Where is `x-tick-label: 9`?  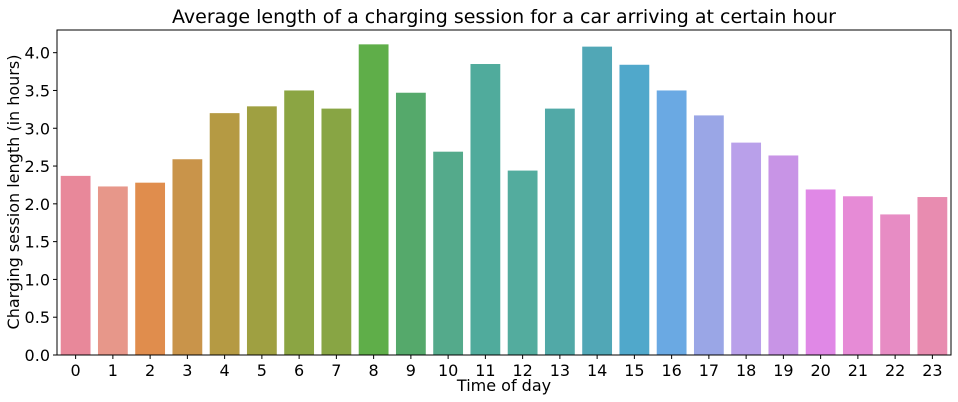
x-tick-label: 9 is located at coordinates (411, 370).